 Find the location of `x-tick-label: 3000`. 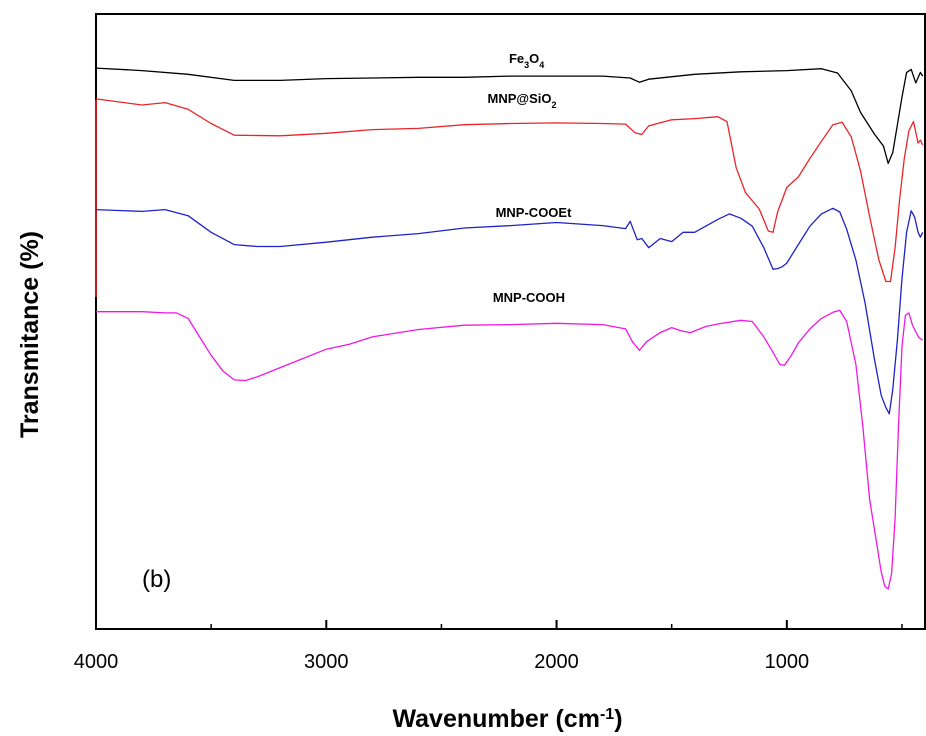

x-tick-label: 3000 is located at coordinates (326, 662).